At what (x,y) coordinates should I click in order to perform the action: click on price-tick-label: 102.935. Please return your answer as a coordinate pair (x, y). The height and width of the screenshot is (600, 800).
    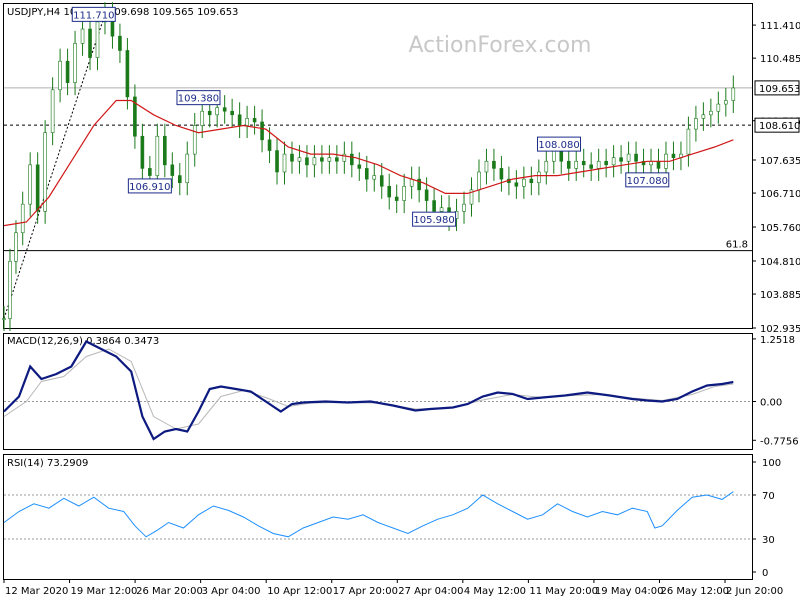
    Looking at the image, I should click on (780, 329).